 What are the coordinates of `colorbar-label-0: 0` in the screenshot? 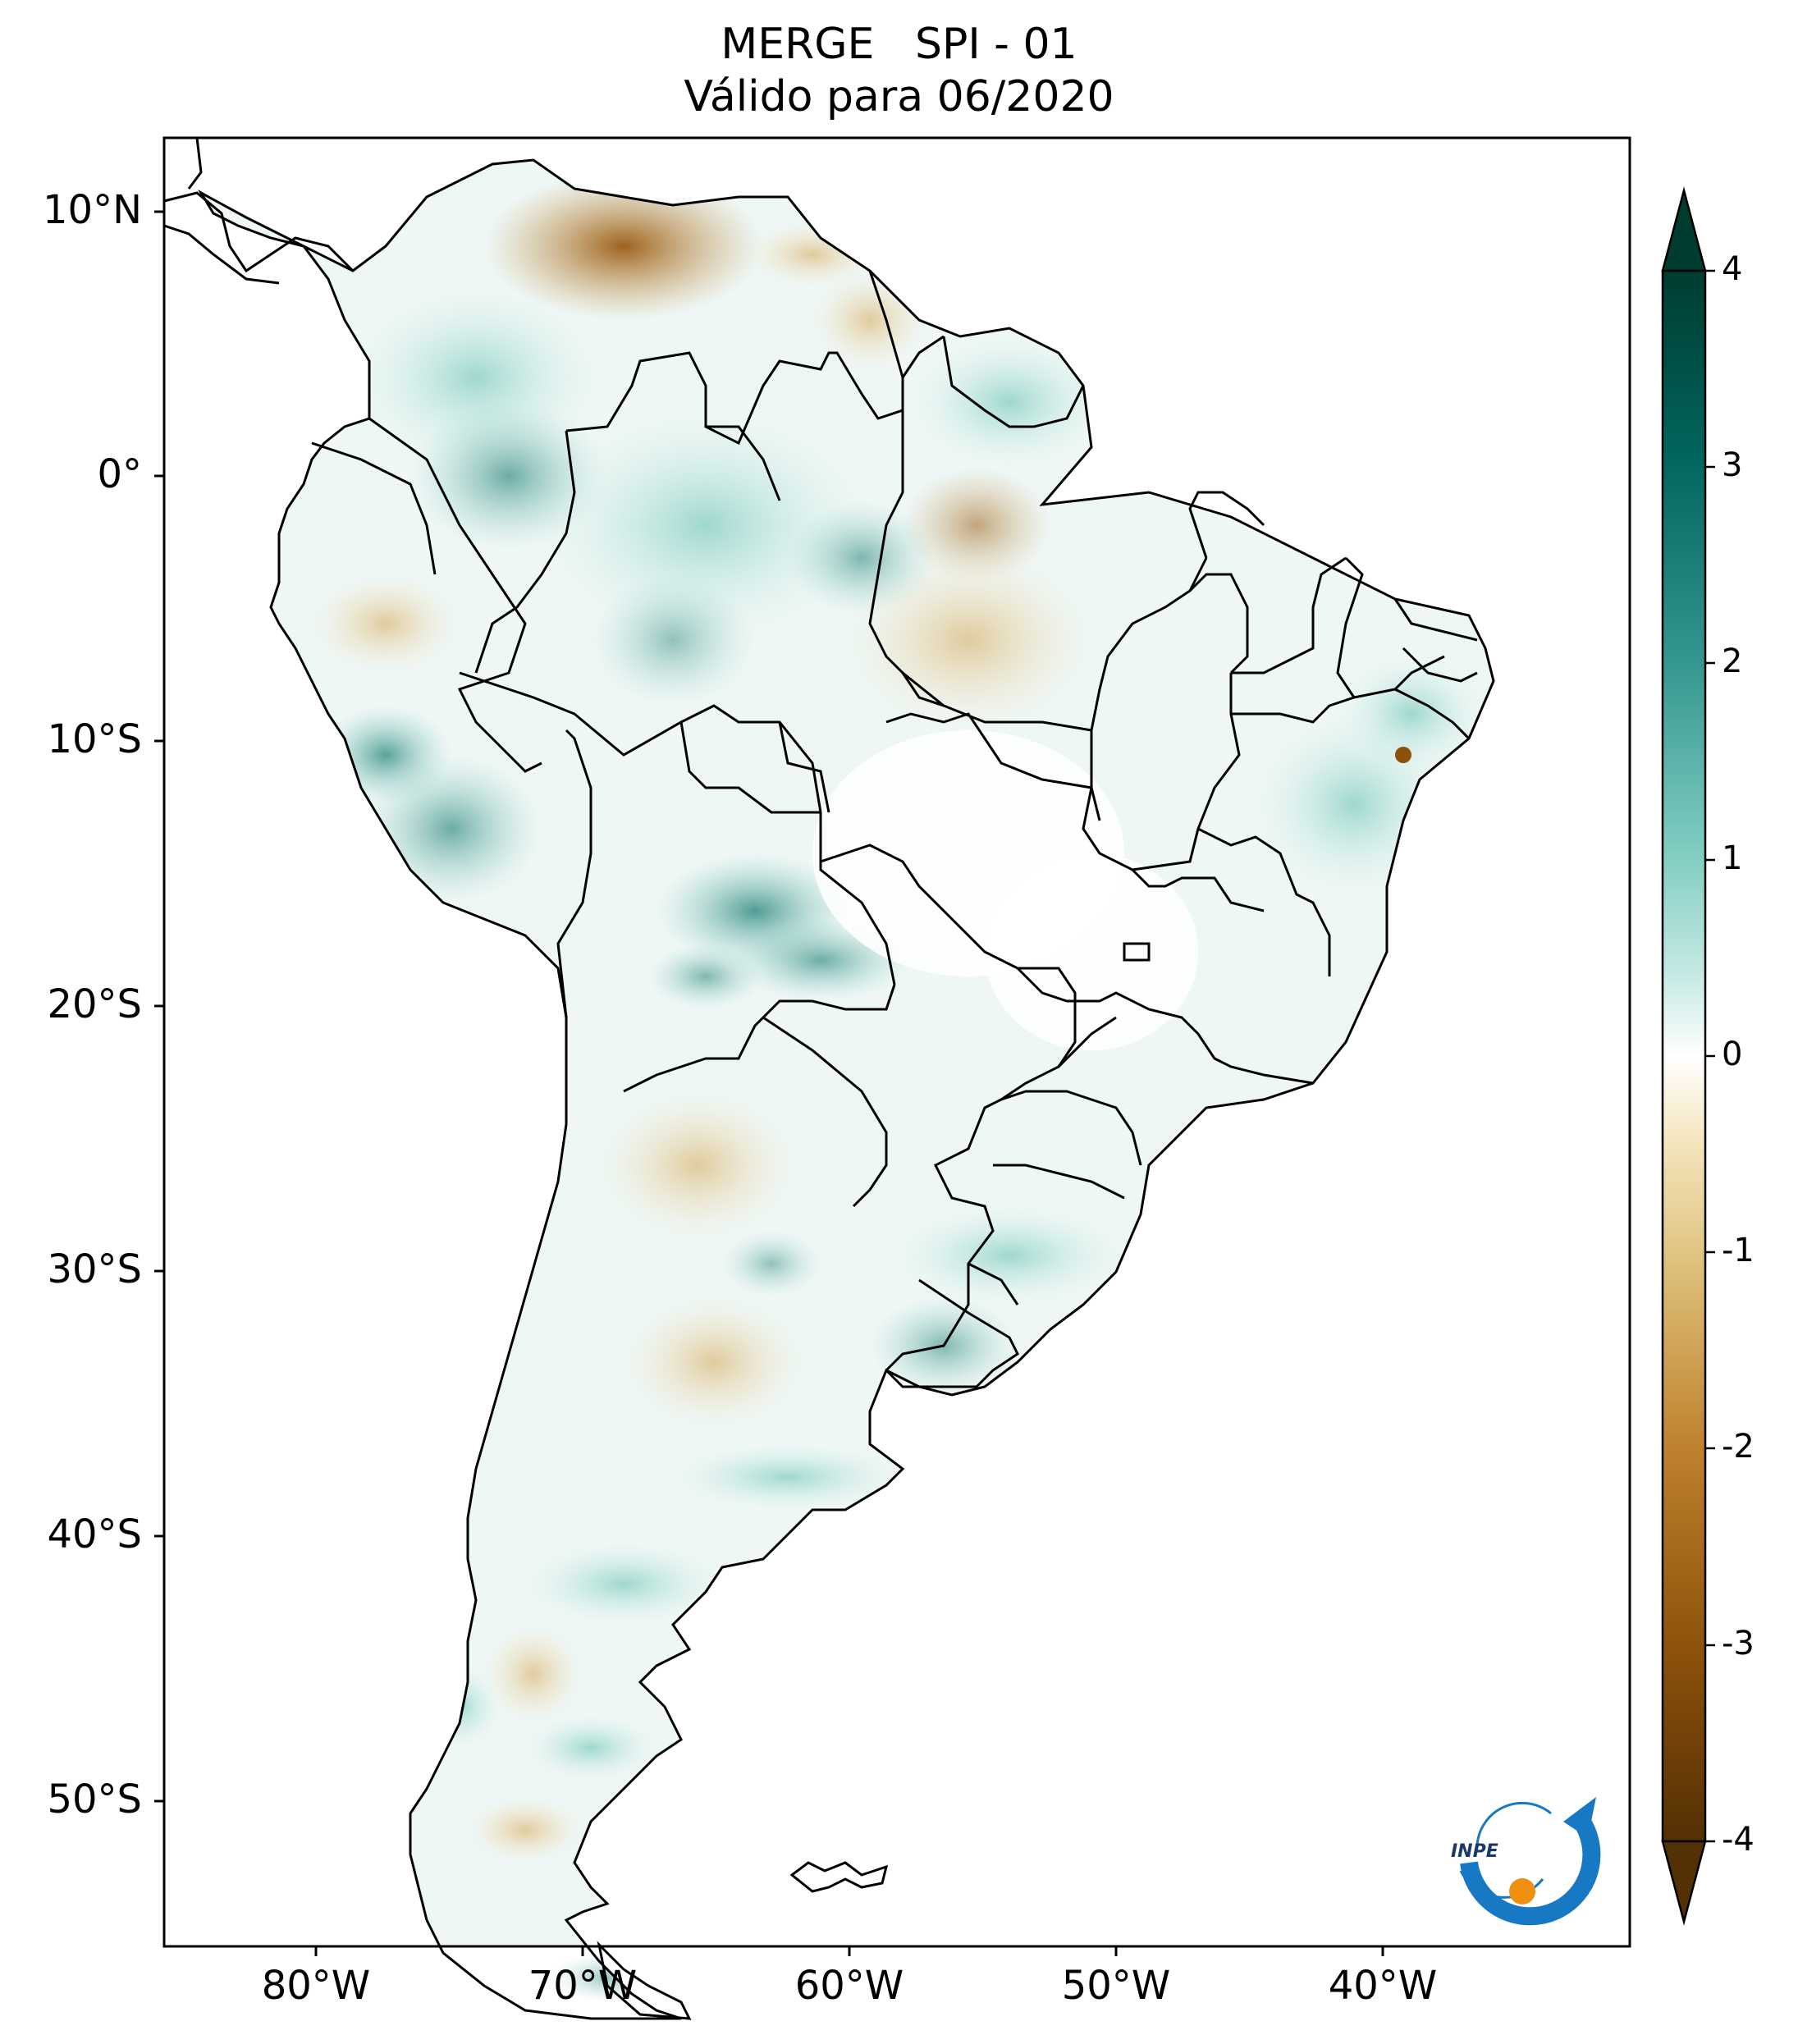 It's located at (1732, 1054).